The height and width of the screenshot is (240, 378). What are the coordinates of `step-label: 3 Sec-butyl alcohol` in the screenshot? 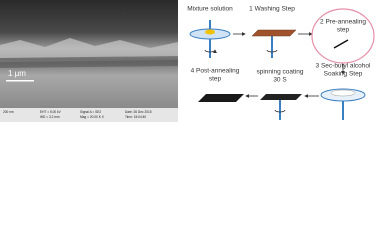 It's located at (343, 66).